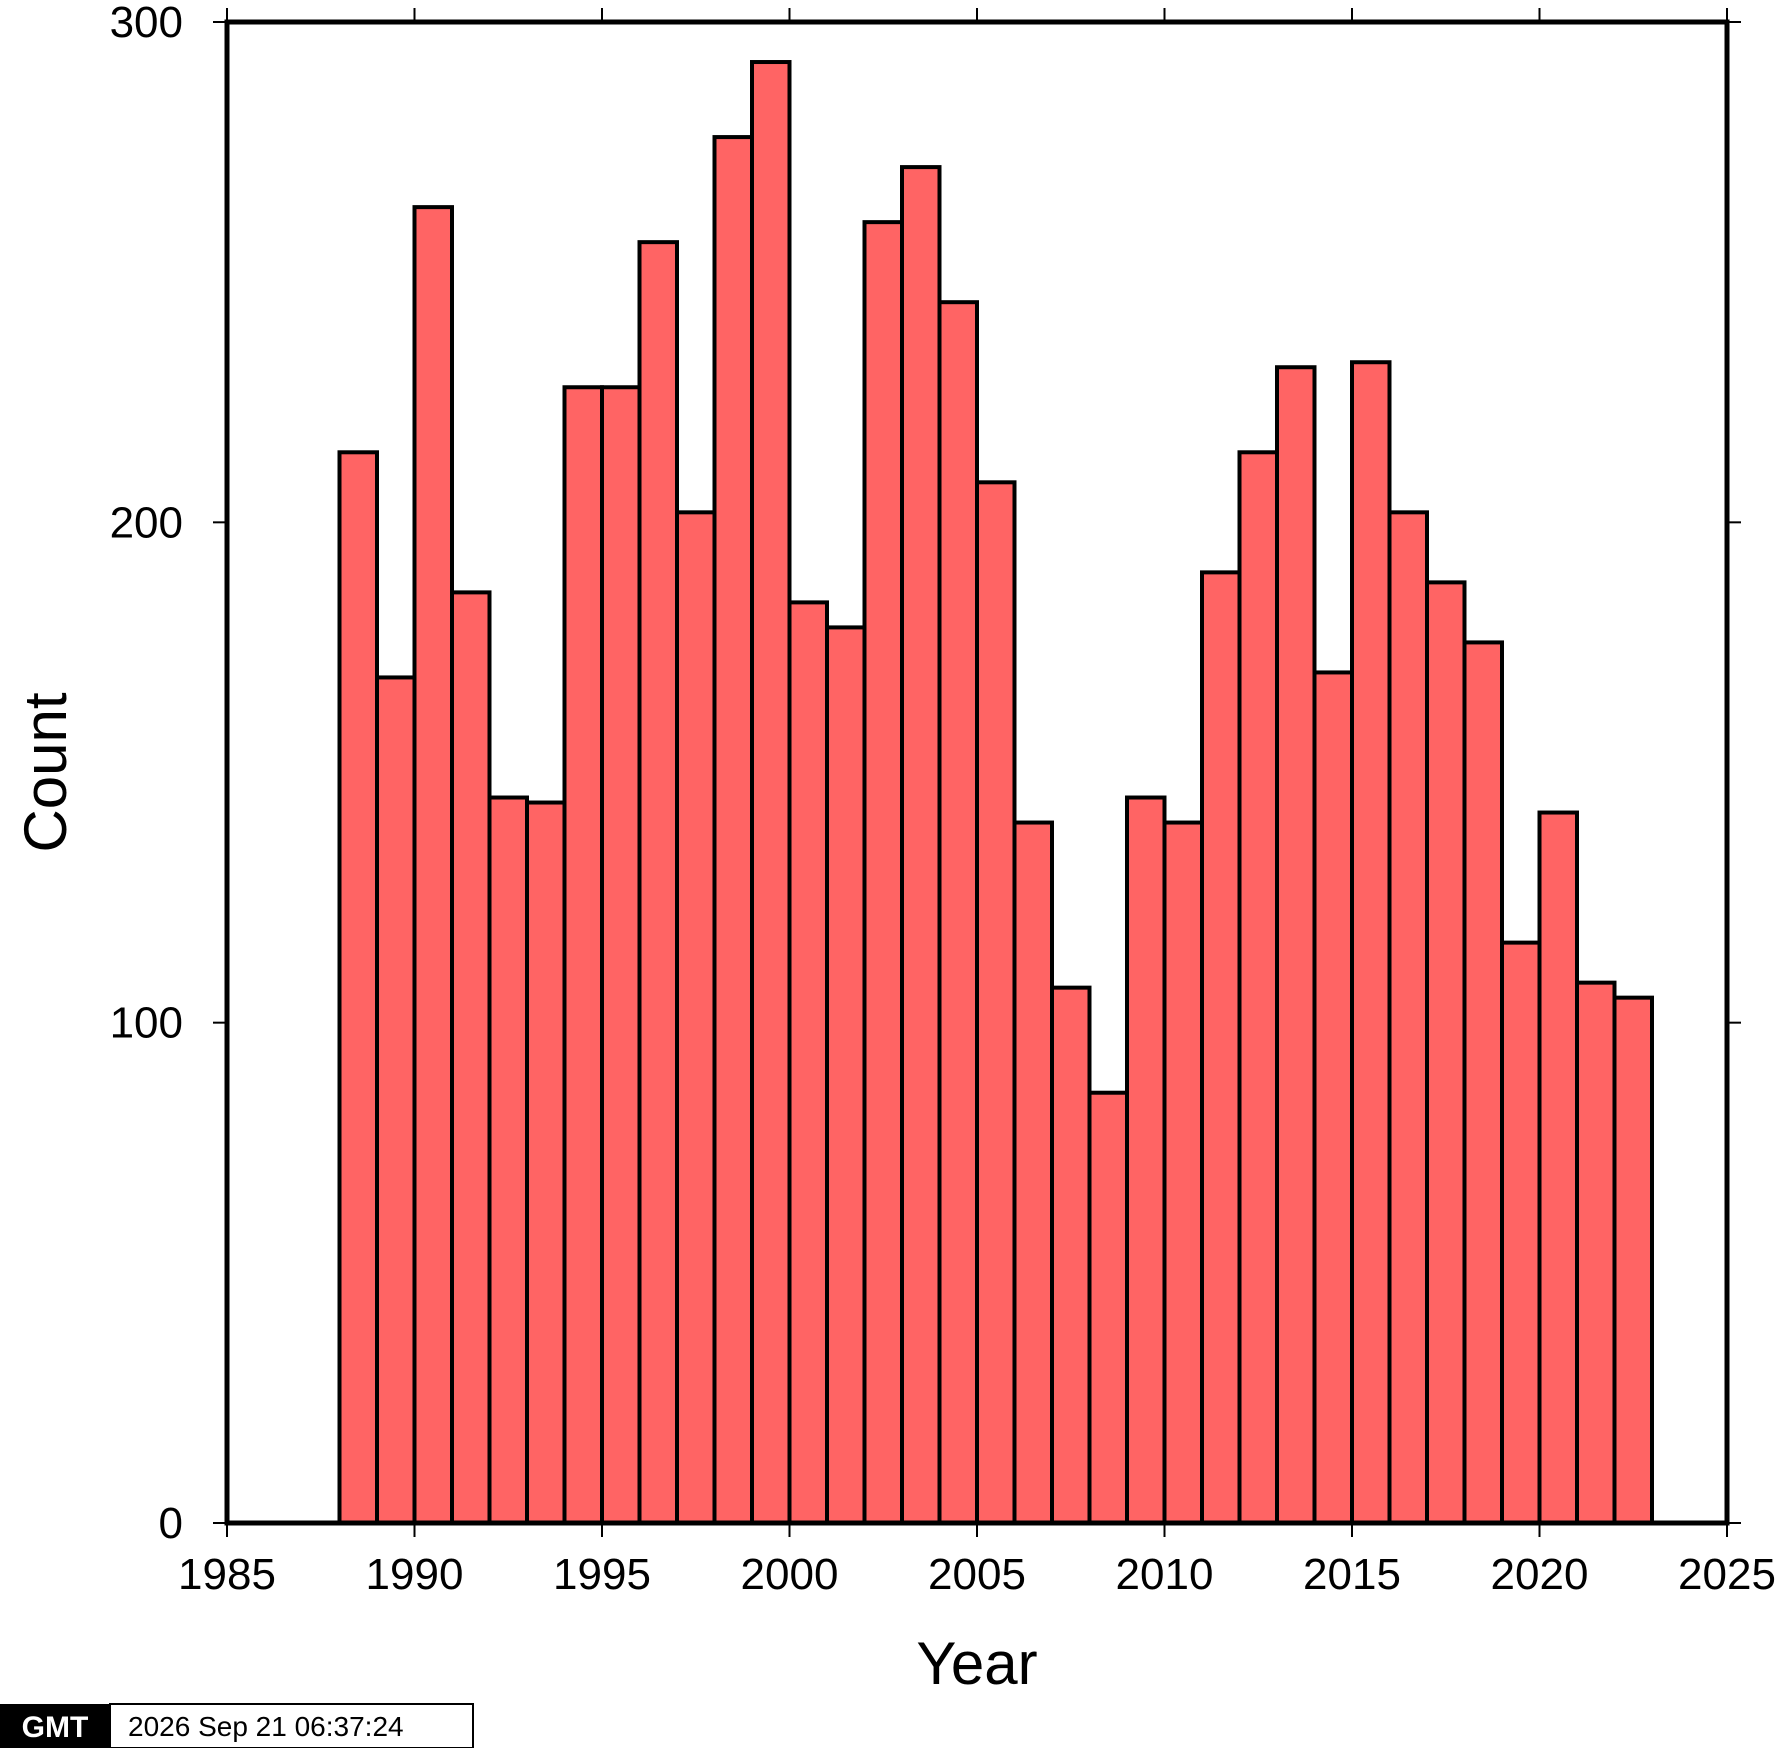 This screenshot has height=1748, width=1779. Describe the element at coordinates (977, 1574) in the screenshot. I see `x-tick-label: 2005` at that location.